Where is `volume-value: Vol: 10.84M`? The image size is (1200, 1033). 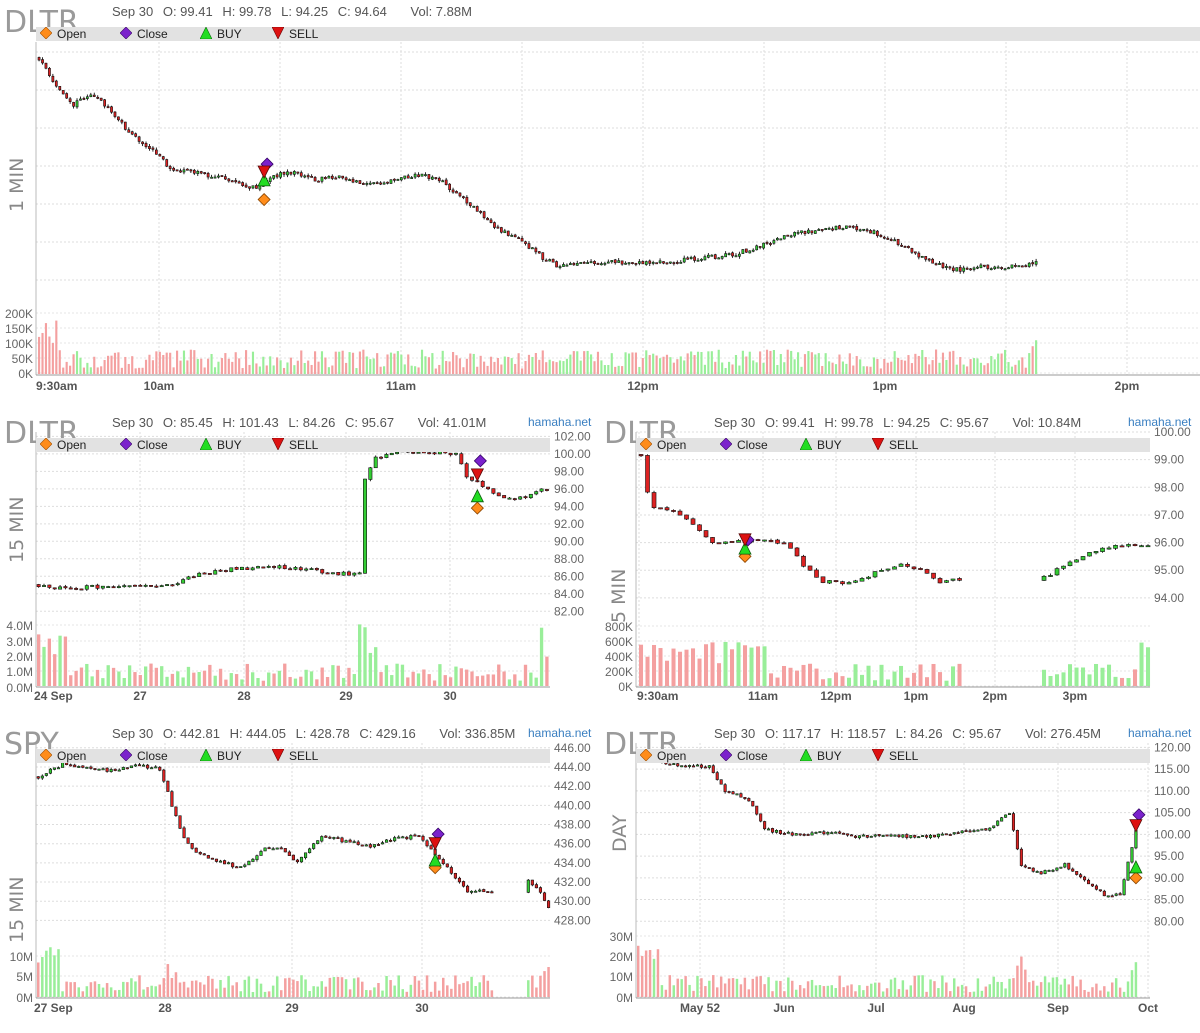 volume-value: Vol: 10.84M is located at coordinates (1047, 422).